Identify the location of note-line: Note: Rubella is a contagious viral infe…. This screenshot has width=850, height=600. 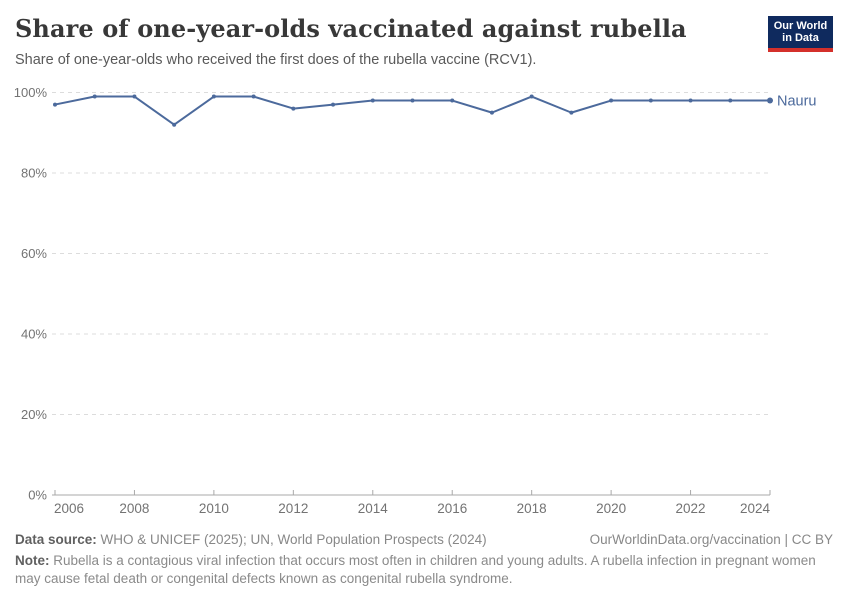
(426, 570).